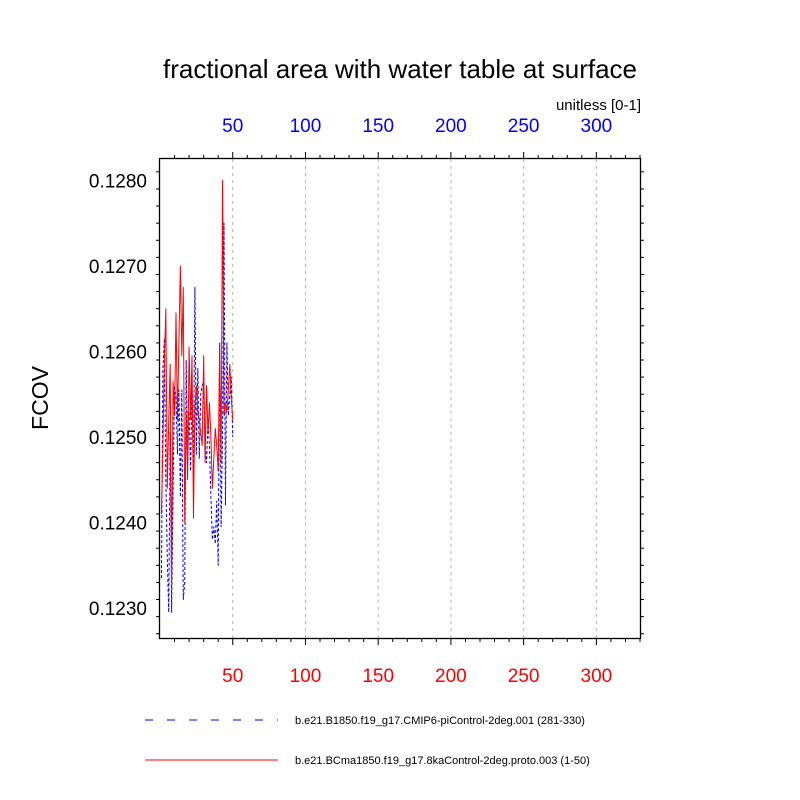 Image resolution: width=800 pixels, height=800 pixels. I want to click on y-tick-label: 0.1250, so click(118, 438).